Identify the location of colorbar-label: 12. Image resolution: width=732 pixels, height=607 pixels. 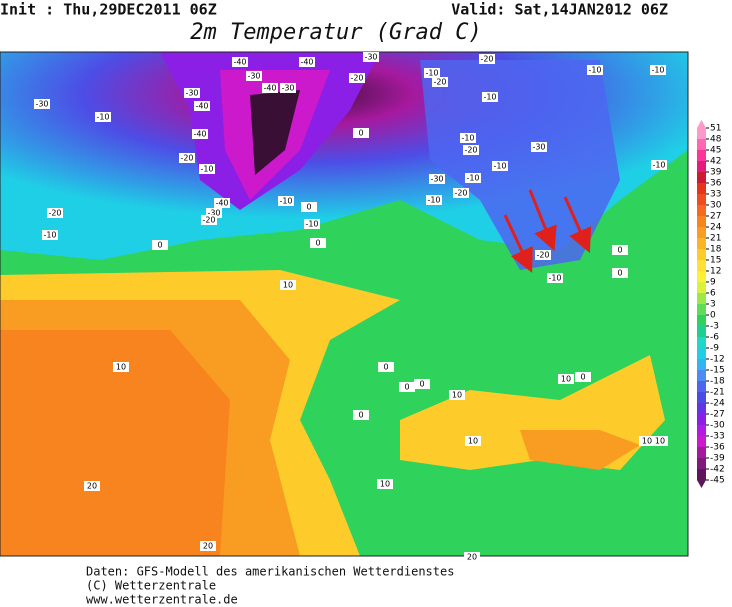
(715, 272).